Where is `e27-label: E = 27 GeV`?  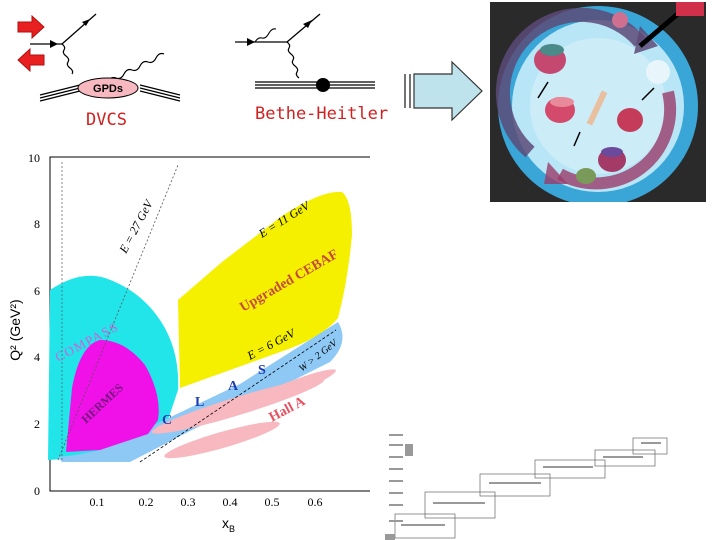
e27-label: E = 27 GeV is located at coordinates (136, 226).